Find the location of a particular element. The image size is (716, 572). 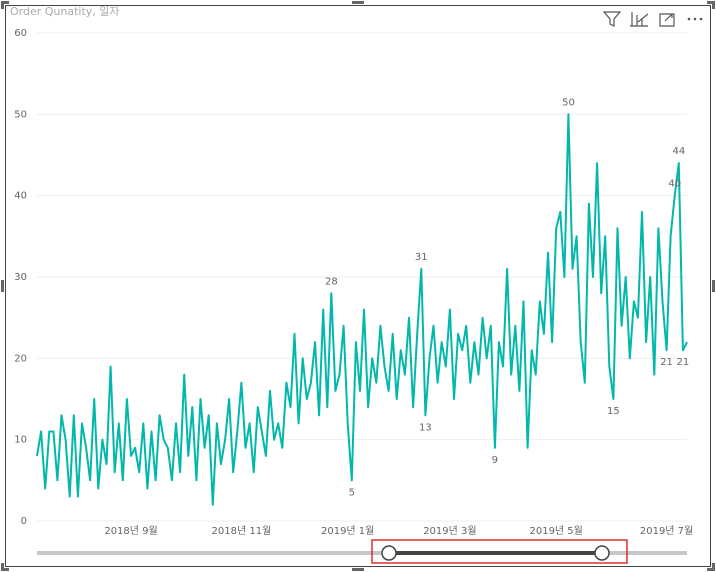

data-label: 40 is located at coordinates (674, 184).